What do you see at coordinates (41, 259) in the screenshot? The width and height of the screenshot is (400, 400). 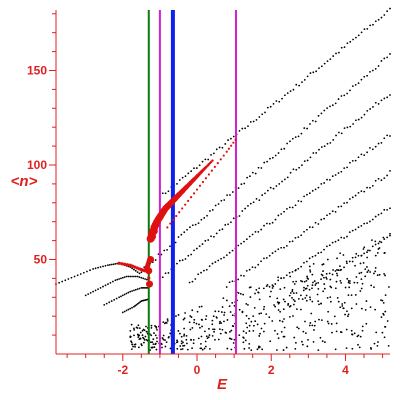 I see `y-tick-label: 50` at bounding box center [41, 259].